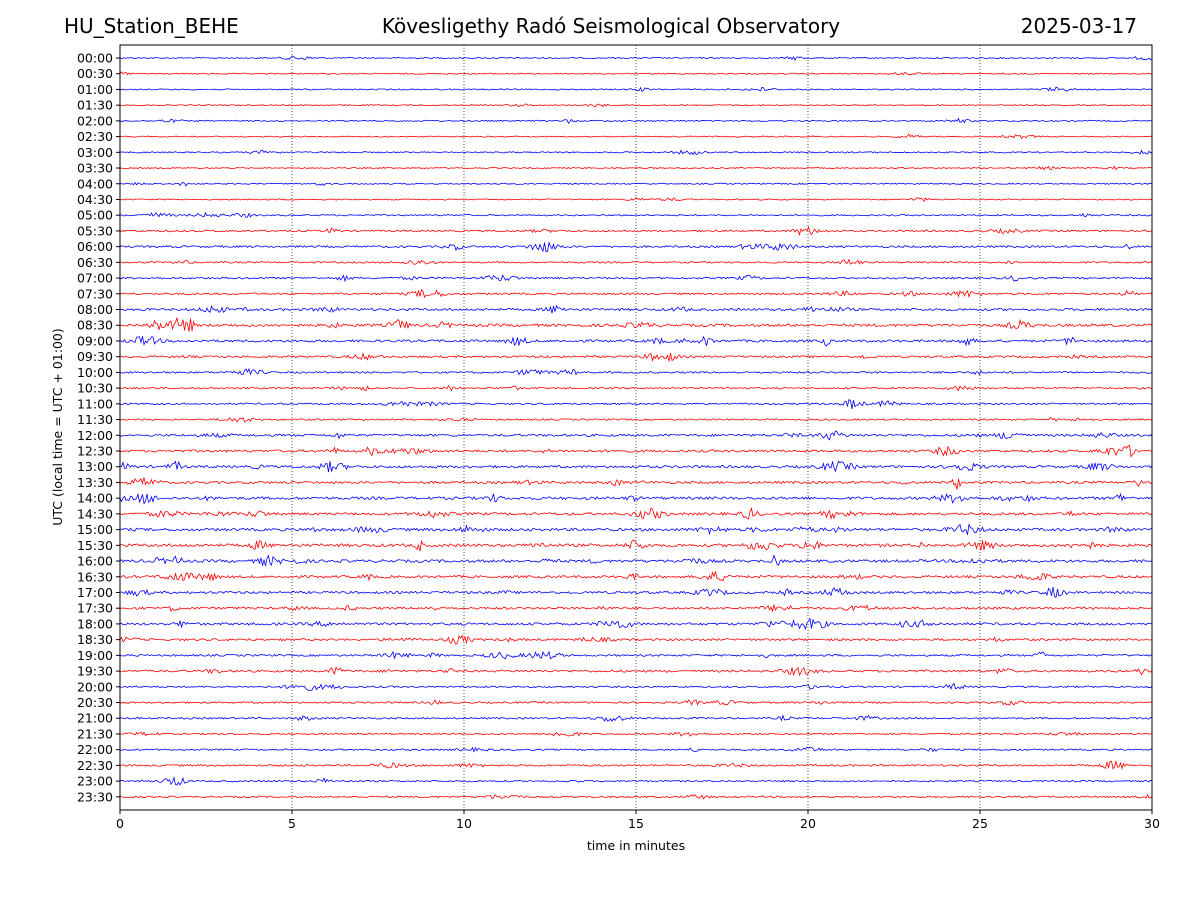  Describe the element at coordinates (95, 340) in the screenshot. I see `y-tick-label: 09:00` at that location.